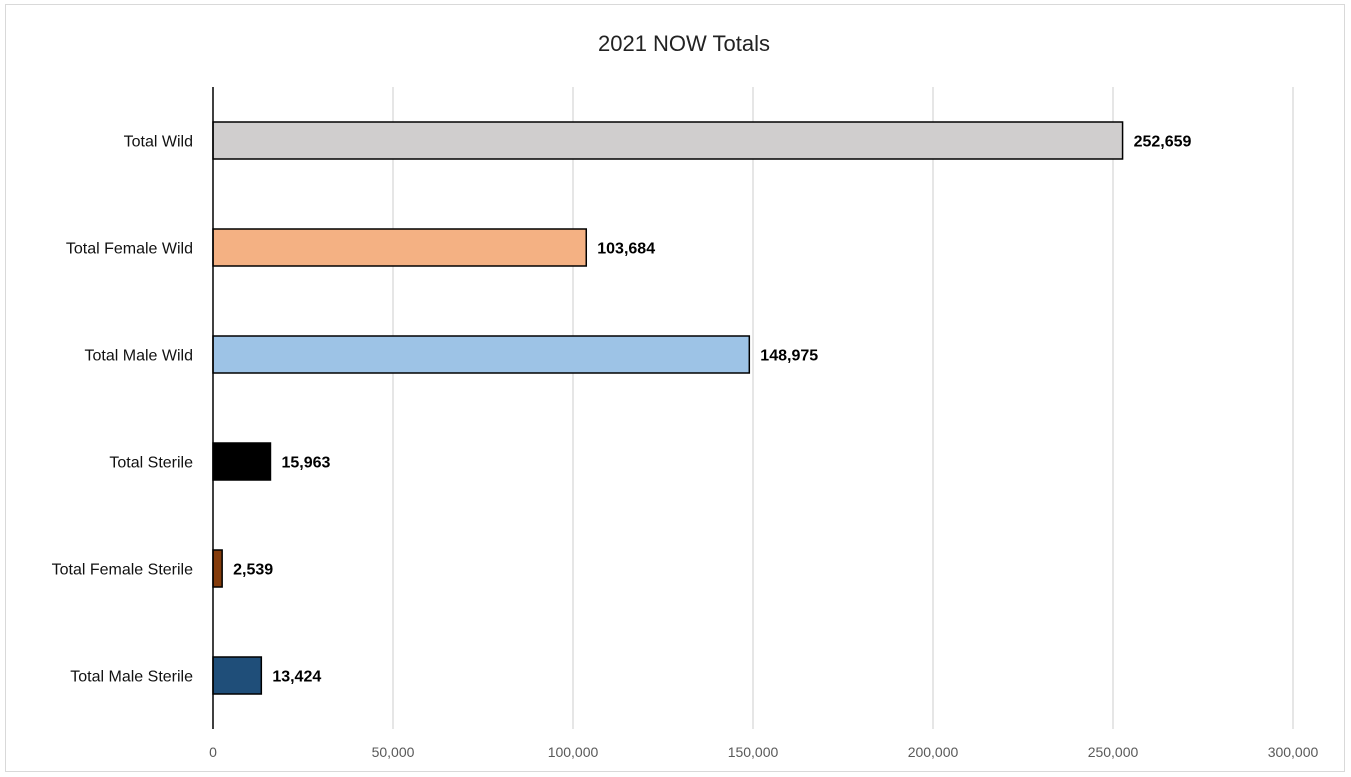  I want to click on category-label: Total Male Sterile, so click(131, 677).